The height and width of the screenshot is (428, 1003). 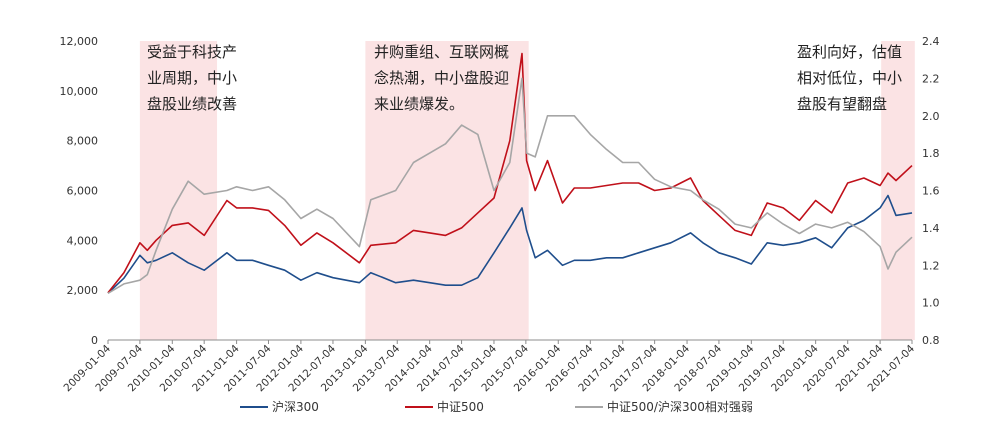 What do you see at coordinates (680, 406) in the screenshot?
I see `legend-label-3: 中证500/沪深300相对强弱` at bounding box center [680, 406].